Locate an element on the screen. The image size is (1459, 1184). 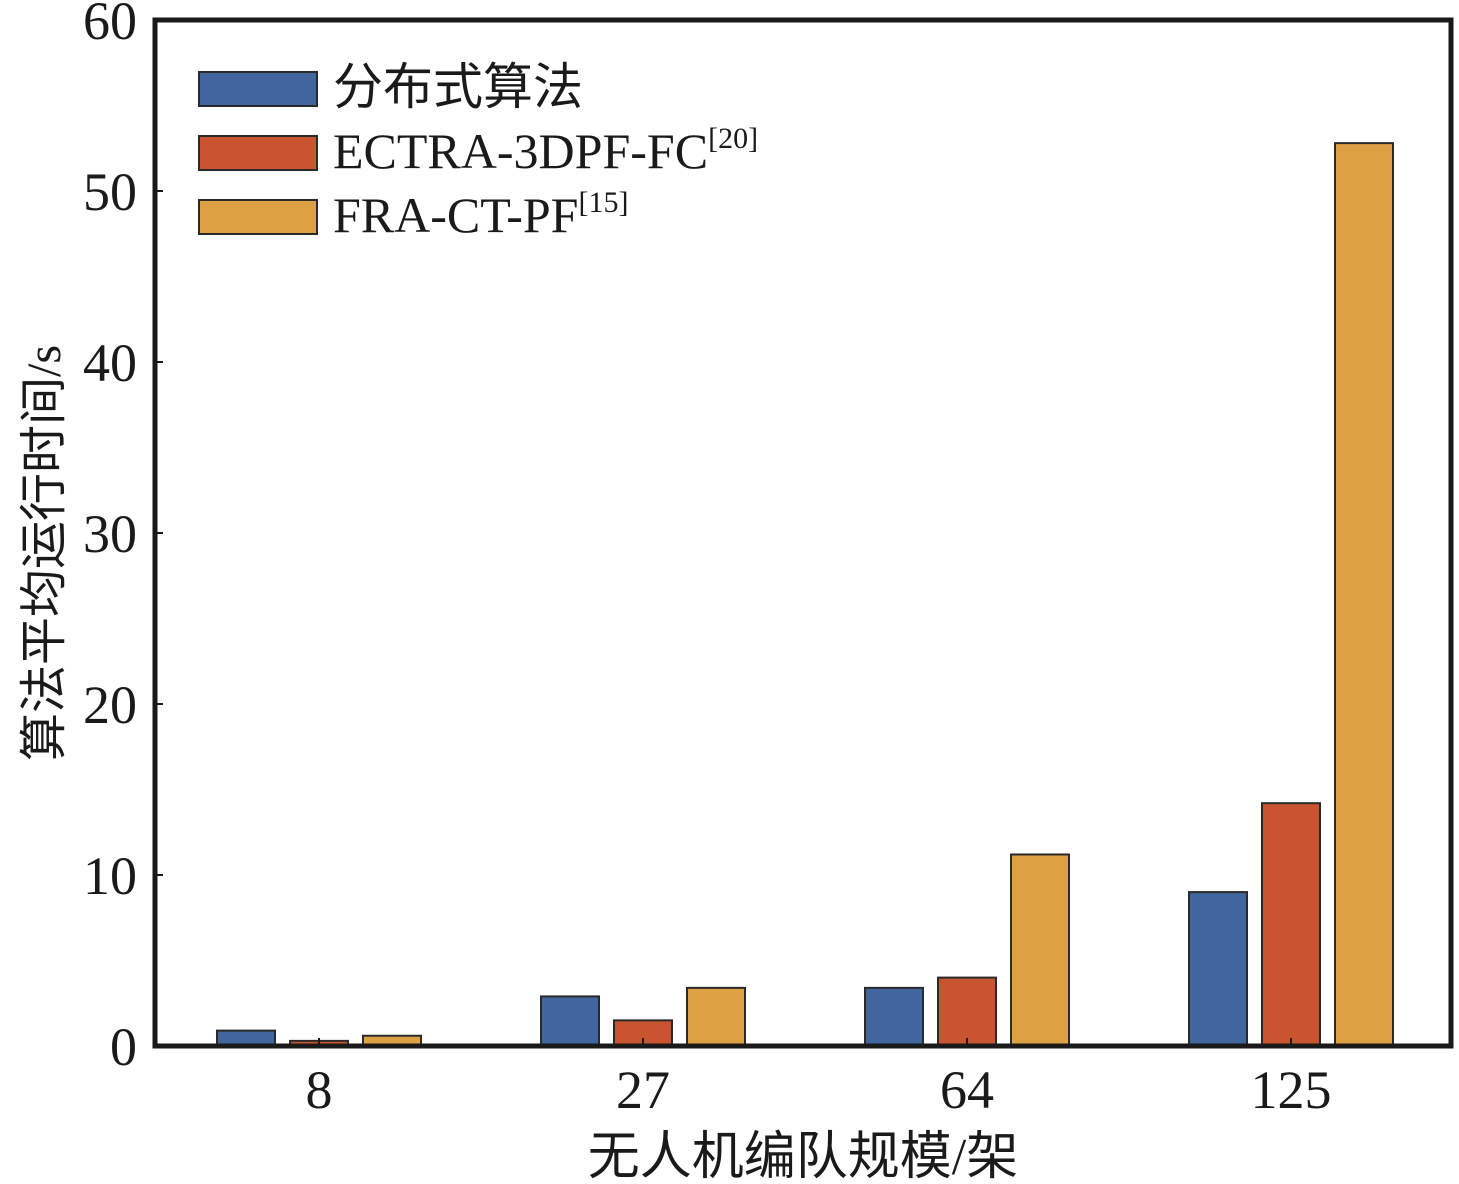
x-axis-ticks: 8 27 64 125 is located at coordinates (819, 1079).